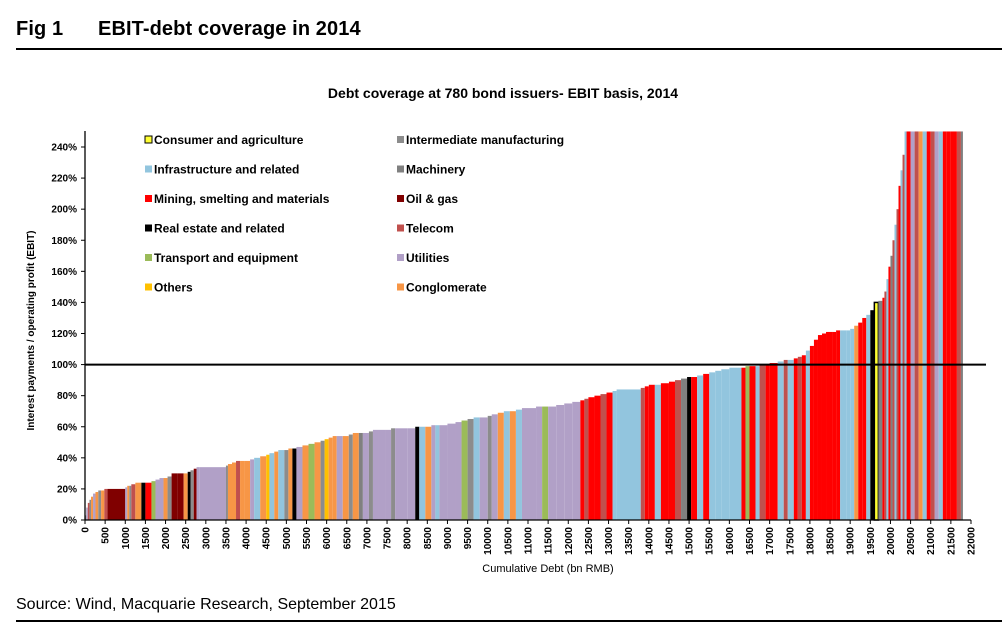 The width and height of the screenshot is (1002, 639). What do you see at coordinates (226, 258) in the screenshot?
I see `legend-label: Transport and equipment` at bounding box center [226, 258].